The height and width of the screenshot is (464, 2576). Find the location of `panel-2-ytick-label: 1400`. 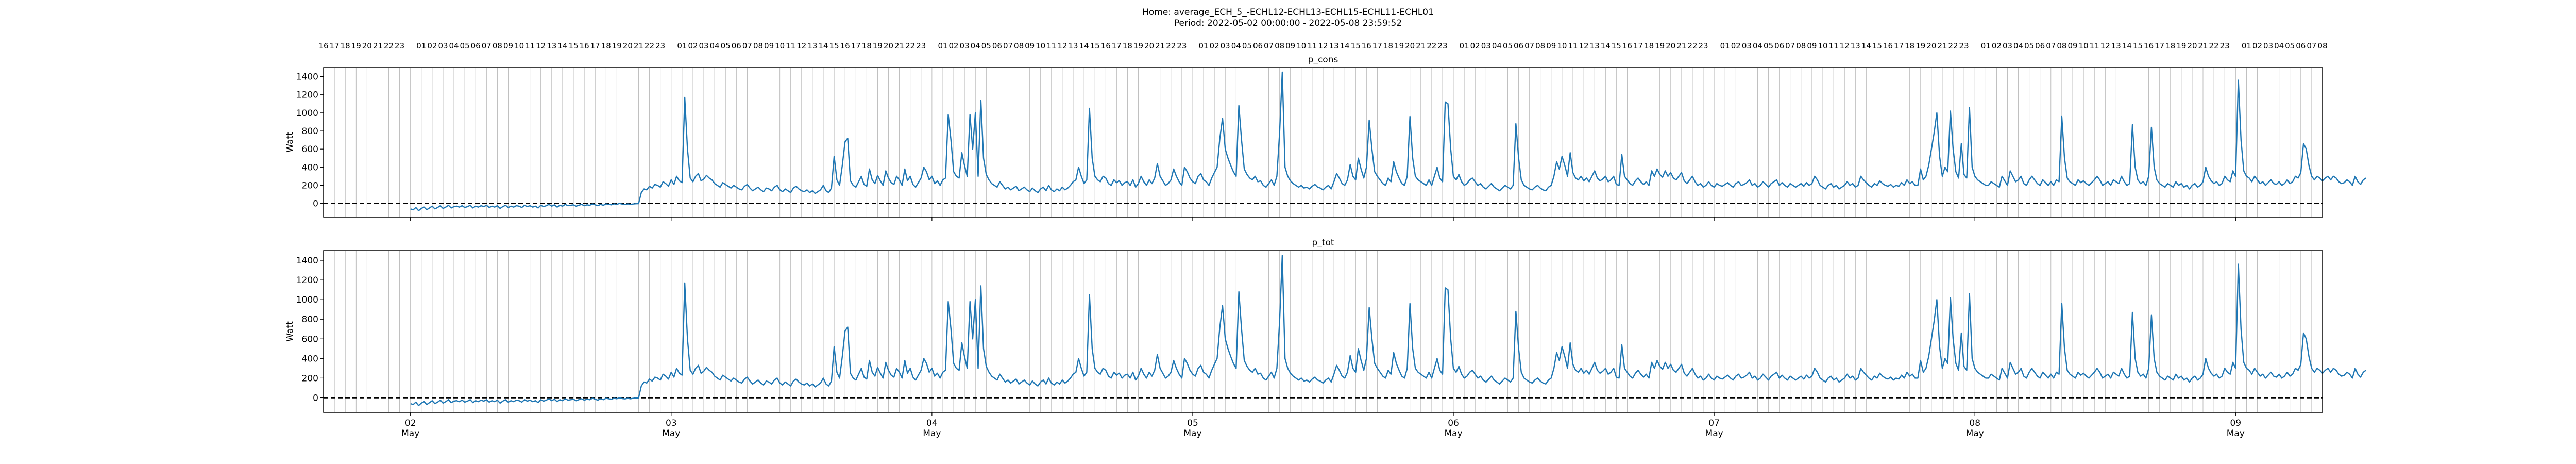

panel-2-ytick-label: 1400 is located at coordinates (307, 261).